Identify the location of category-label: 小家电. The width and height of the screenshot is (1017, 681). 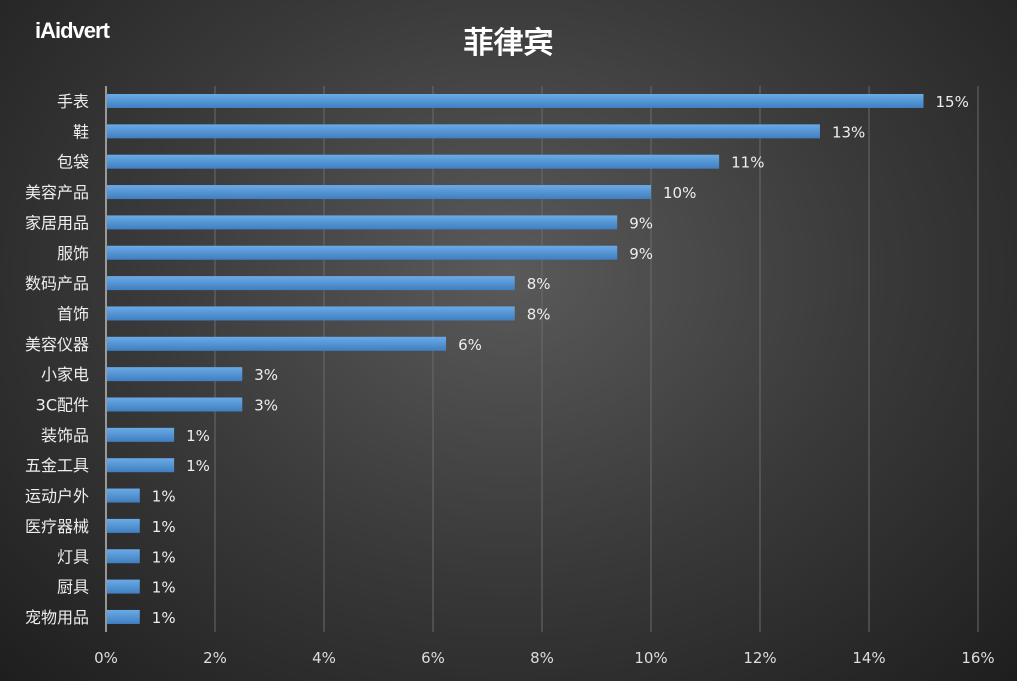
(65, 374).